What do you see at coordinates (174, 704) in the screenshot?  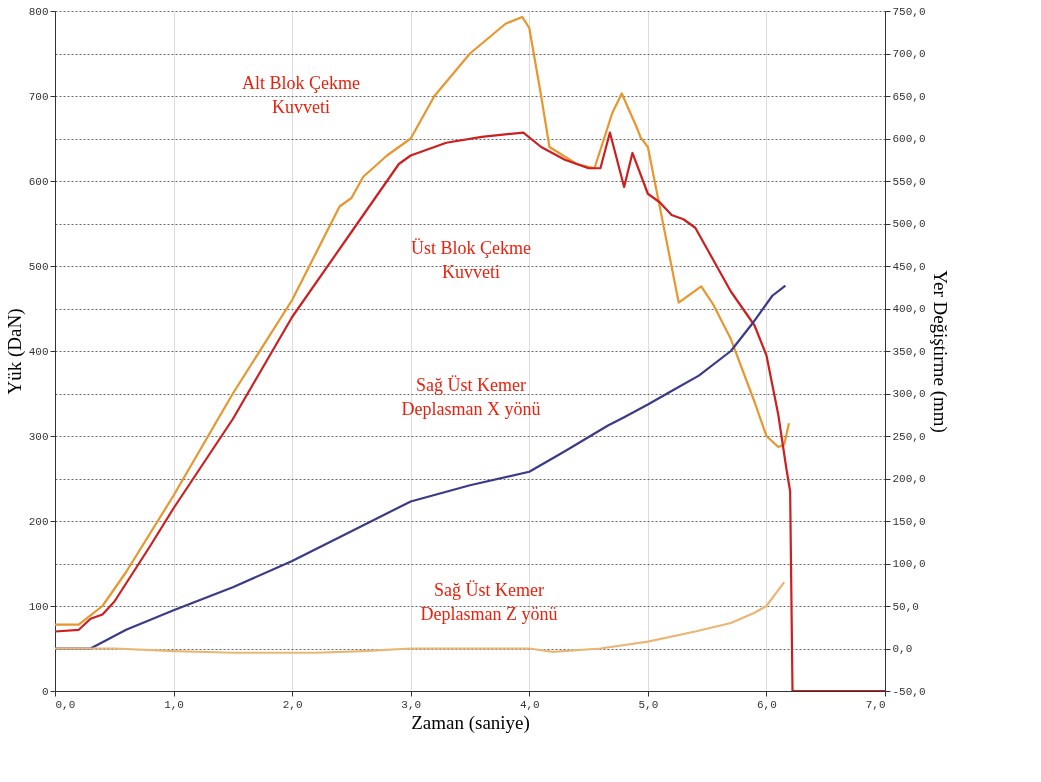 I see `x-tick-label: 1,0` at bounding box center [174, 704].